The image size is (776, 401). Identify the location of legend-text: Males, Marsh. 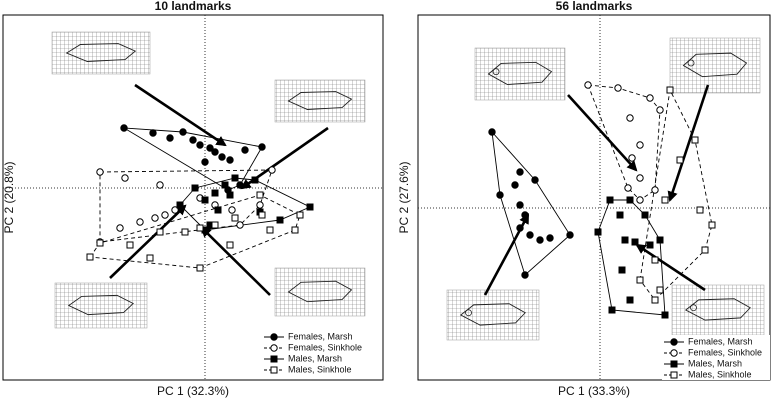
(315, 358).